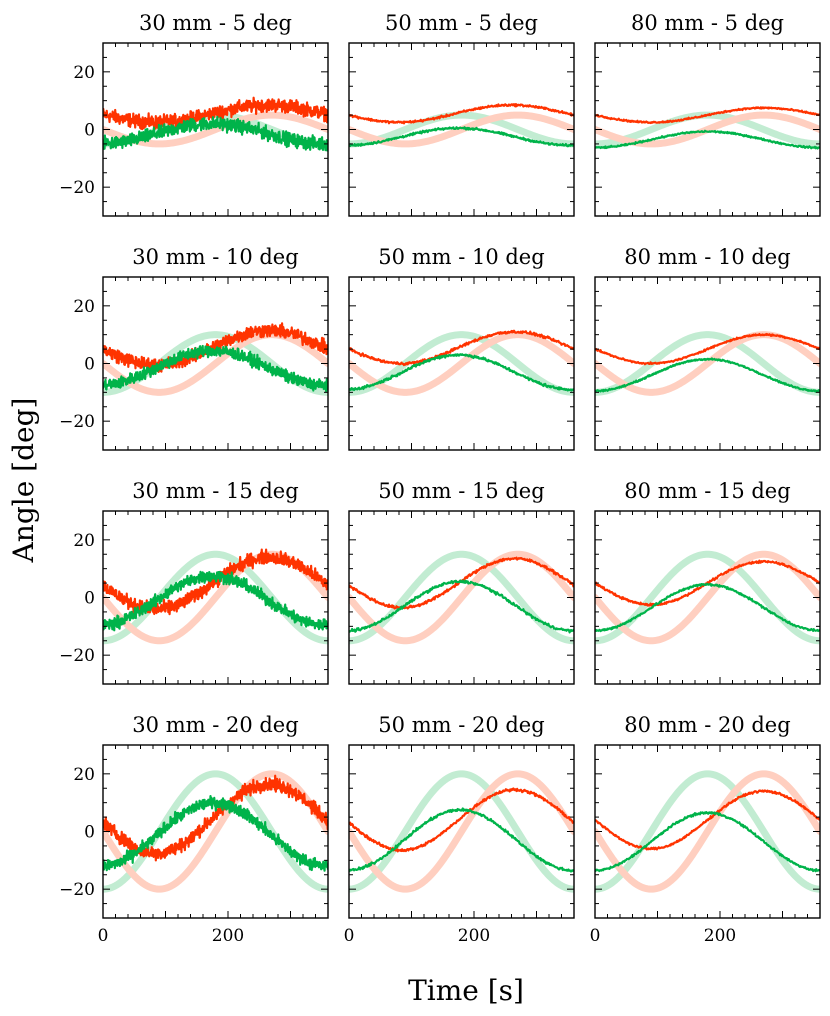 The width and height of the screenshot is (830, 1016). I want to click on panel-4: −20 0 20 30 mm - 10 deg, so click(194, 348).